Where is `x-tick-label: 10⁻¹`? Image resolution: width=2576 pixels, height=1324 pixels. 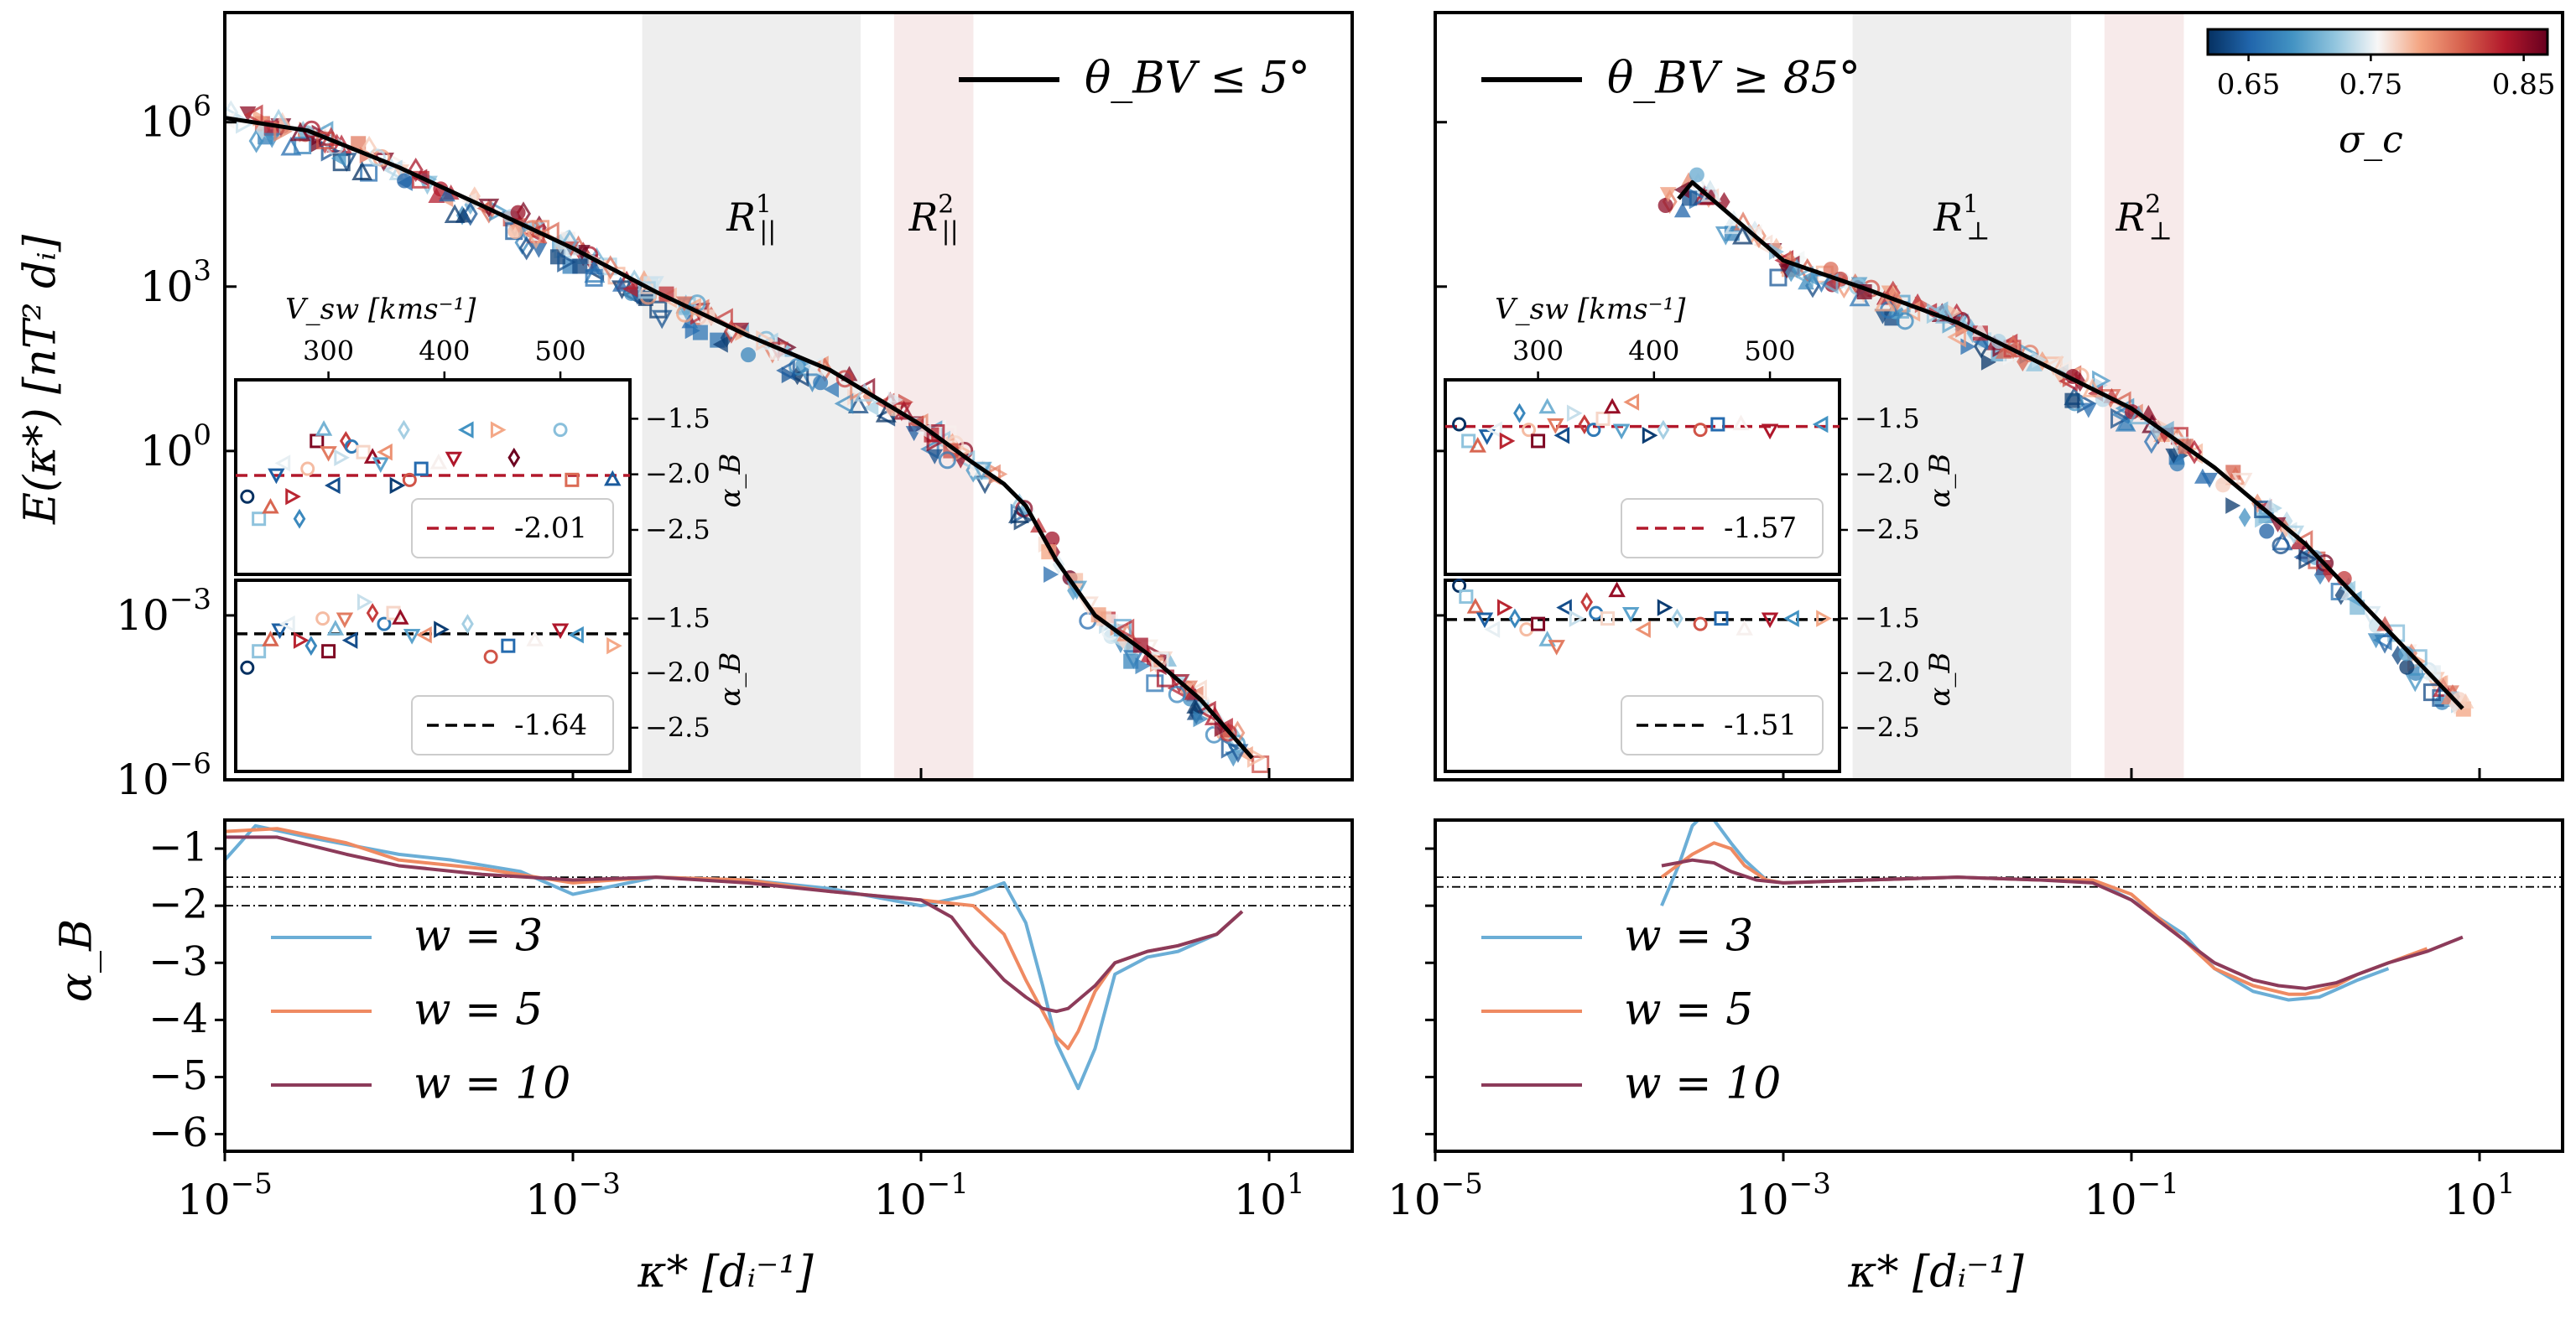 x-tick-label: 10⁻¹ is located at coordinates (2131, 1195).